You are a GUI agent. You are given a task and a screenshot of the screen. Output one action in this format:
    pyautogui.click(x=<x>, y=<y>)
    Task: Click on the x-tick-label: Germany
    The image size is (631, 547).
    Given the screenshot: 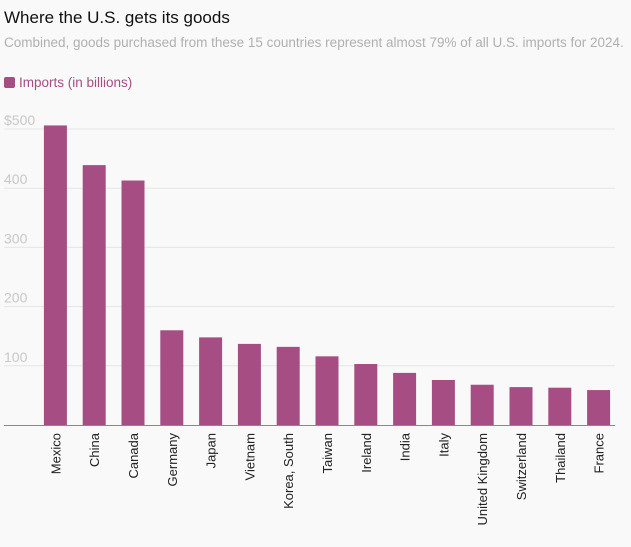 What is the action you would take?
    pyautogui.click(x=172, y=460)
    